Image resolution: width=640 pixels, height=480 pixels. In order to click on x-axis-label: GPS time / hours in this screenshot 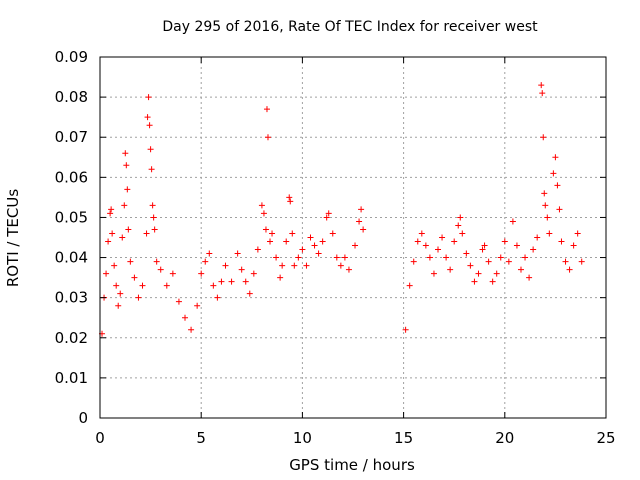, I will do `click(352, 465)`.